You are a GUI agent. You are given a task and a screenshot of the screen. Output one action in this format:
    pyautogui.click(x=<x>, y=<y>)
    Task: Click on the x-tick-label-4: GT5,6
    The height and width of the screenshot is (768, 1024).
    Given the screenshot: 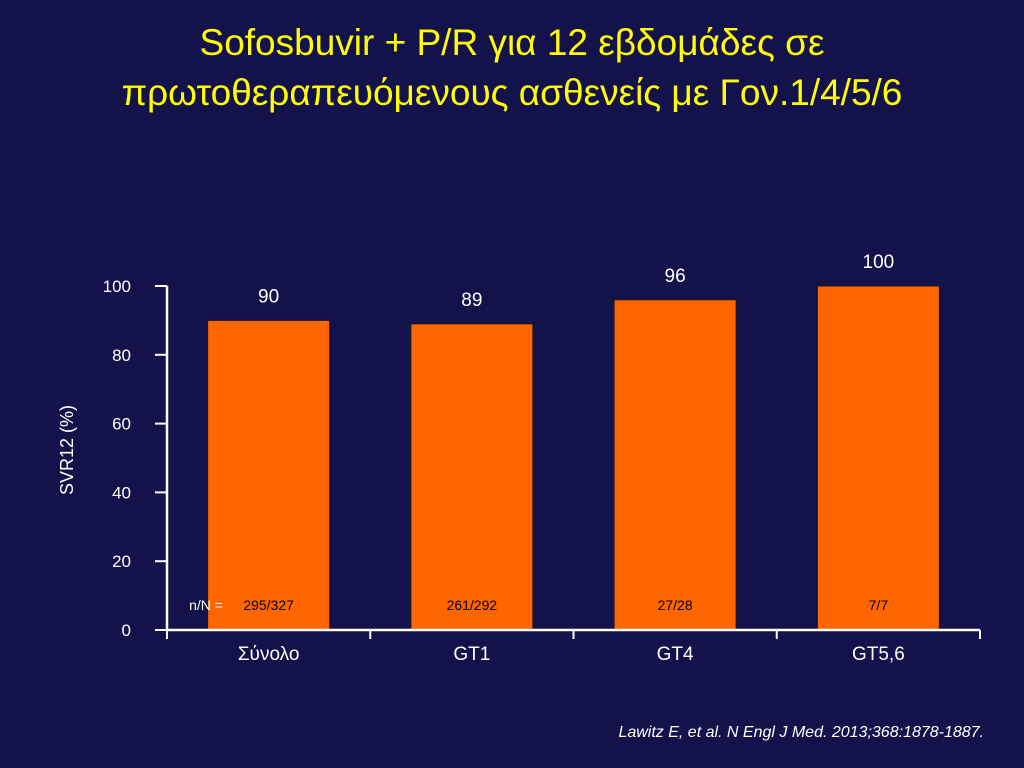 What is the action you would take?
    pyautogui.click(x=878, y=654)
    